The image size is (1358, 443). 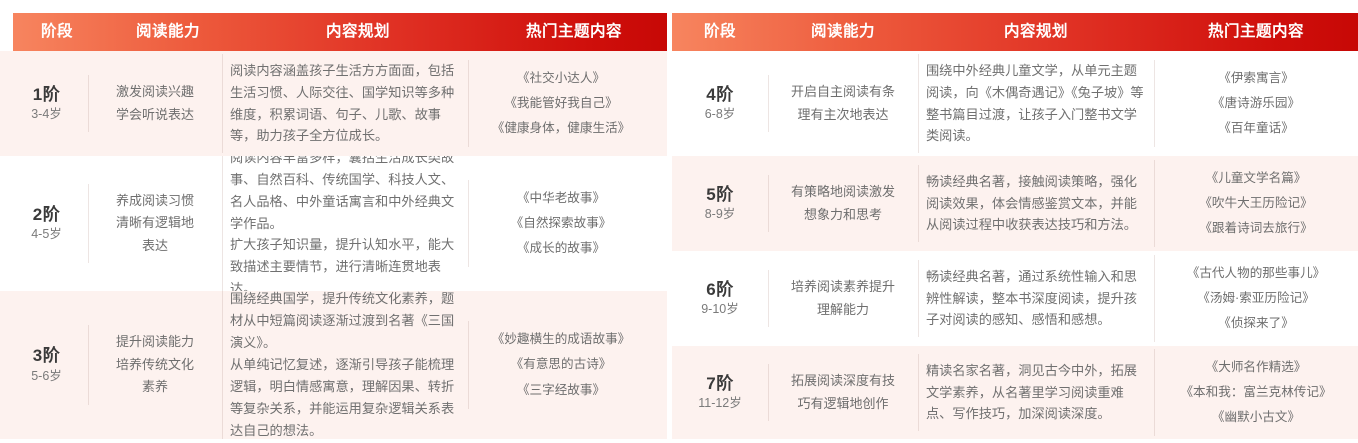 What do you see at coordinates (46, 356) in the screenshot?
I see `stage-number: 3阶` at bounding box center [46, 356].